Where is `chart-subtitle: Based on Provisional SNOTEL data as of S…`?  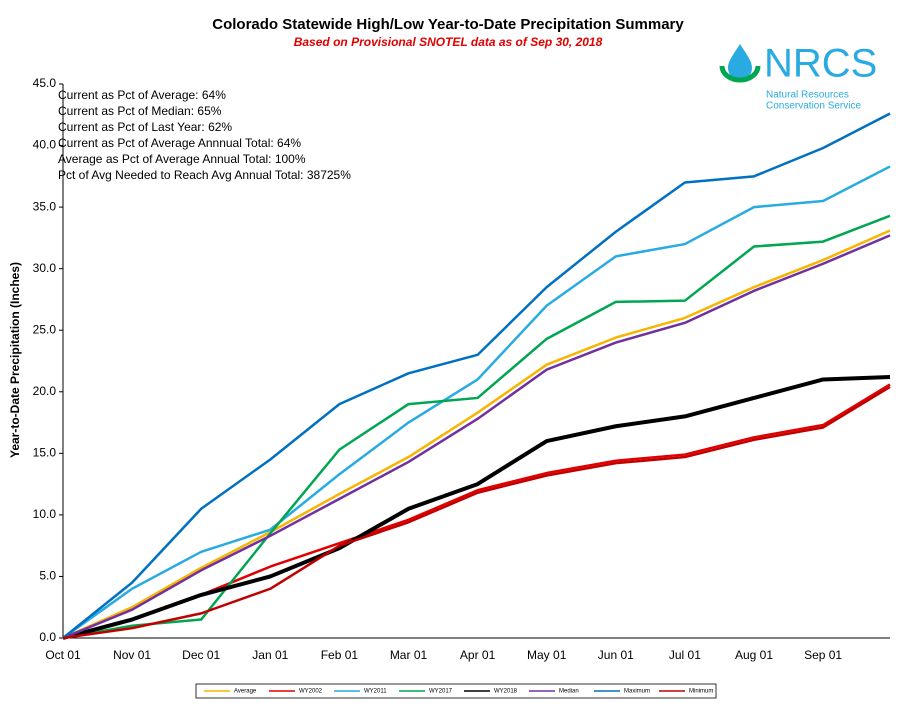
chart-subtitle: Based on Provisional SNOTEL data as of S… is located at coordinates (448, 42).